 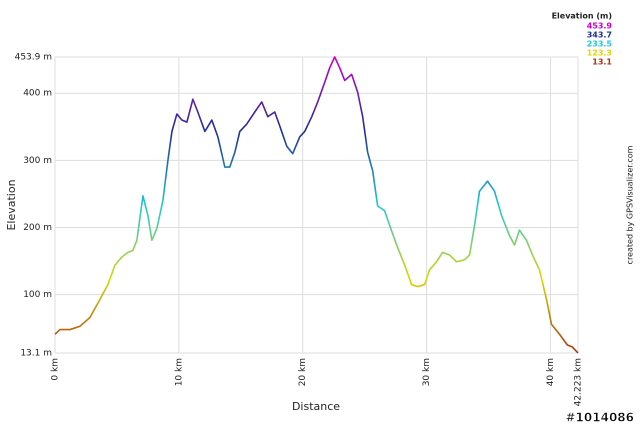 I want to click on y-tick-label: 13.1 m, so click(x=36, y=354).